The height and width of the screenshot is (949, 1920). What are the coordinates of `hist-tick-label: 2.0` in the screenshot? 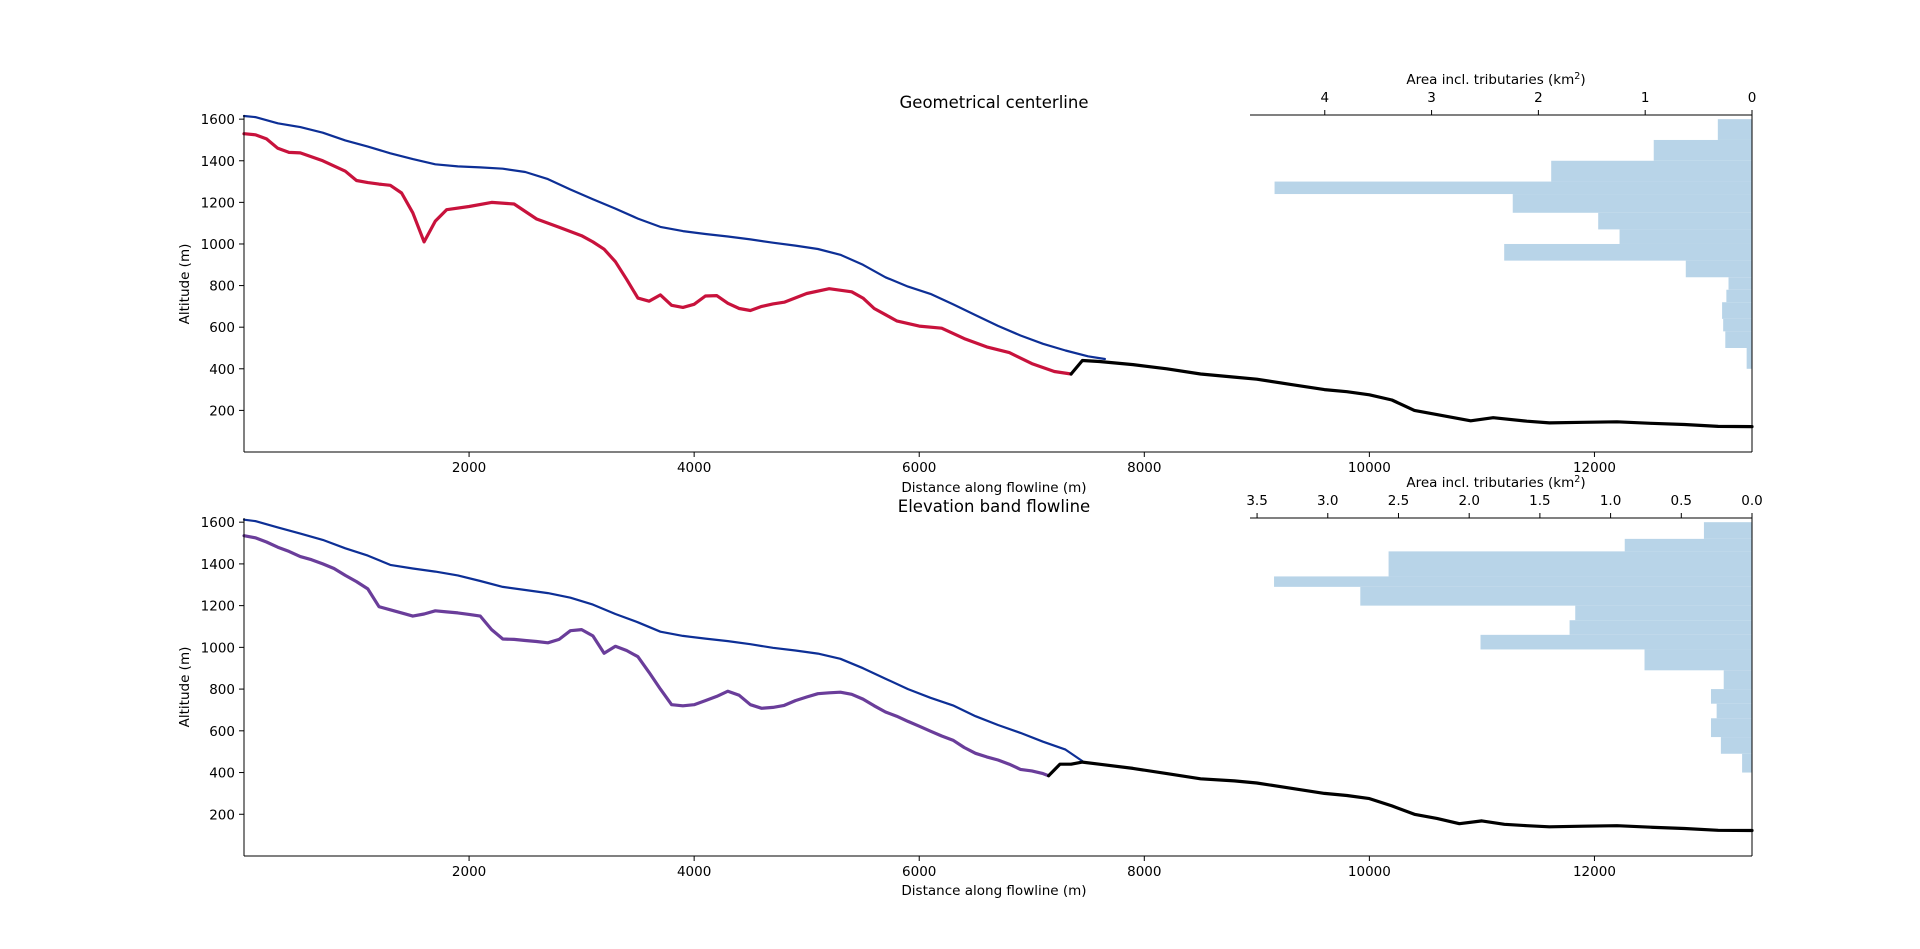 It's located at (1468, 501).